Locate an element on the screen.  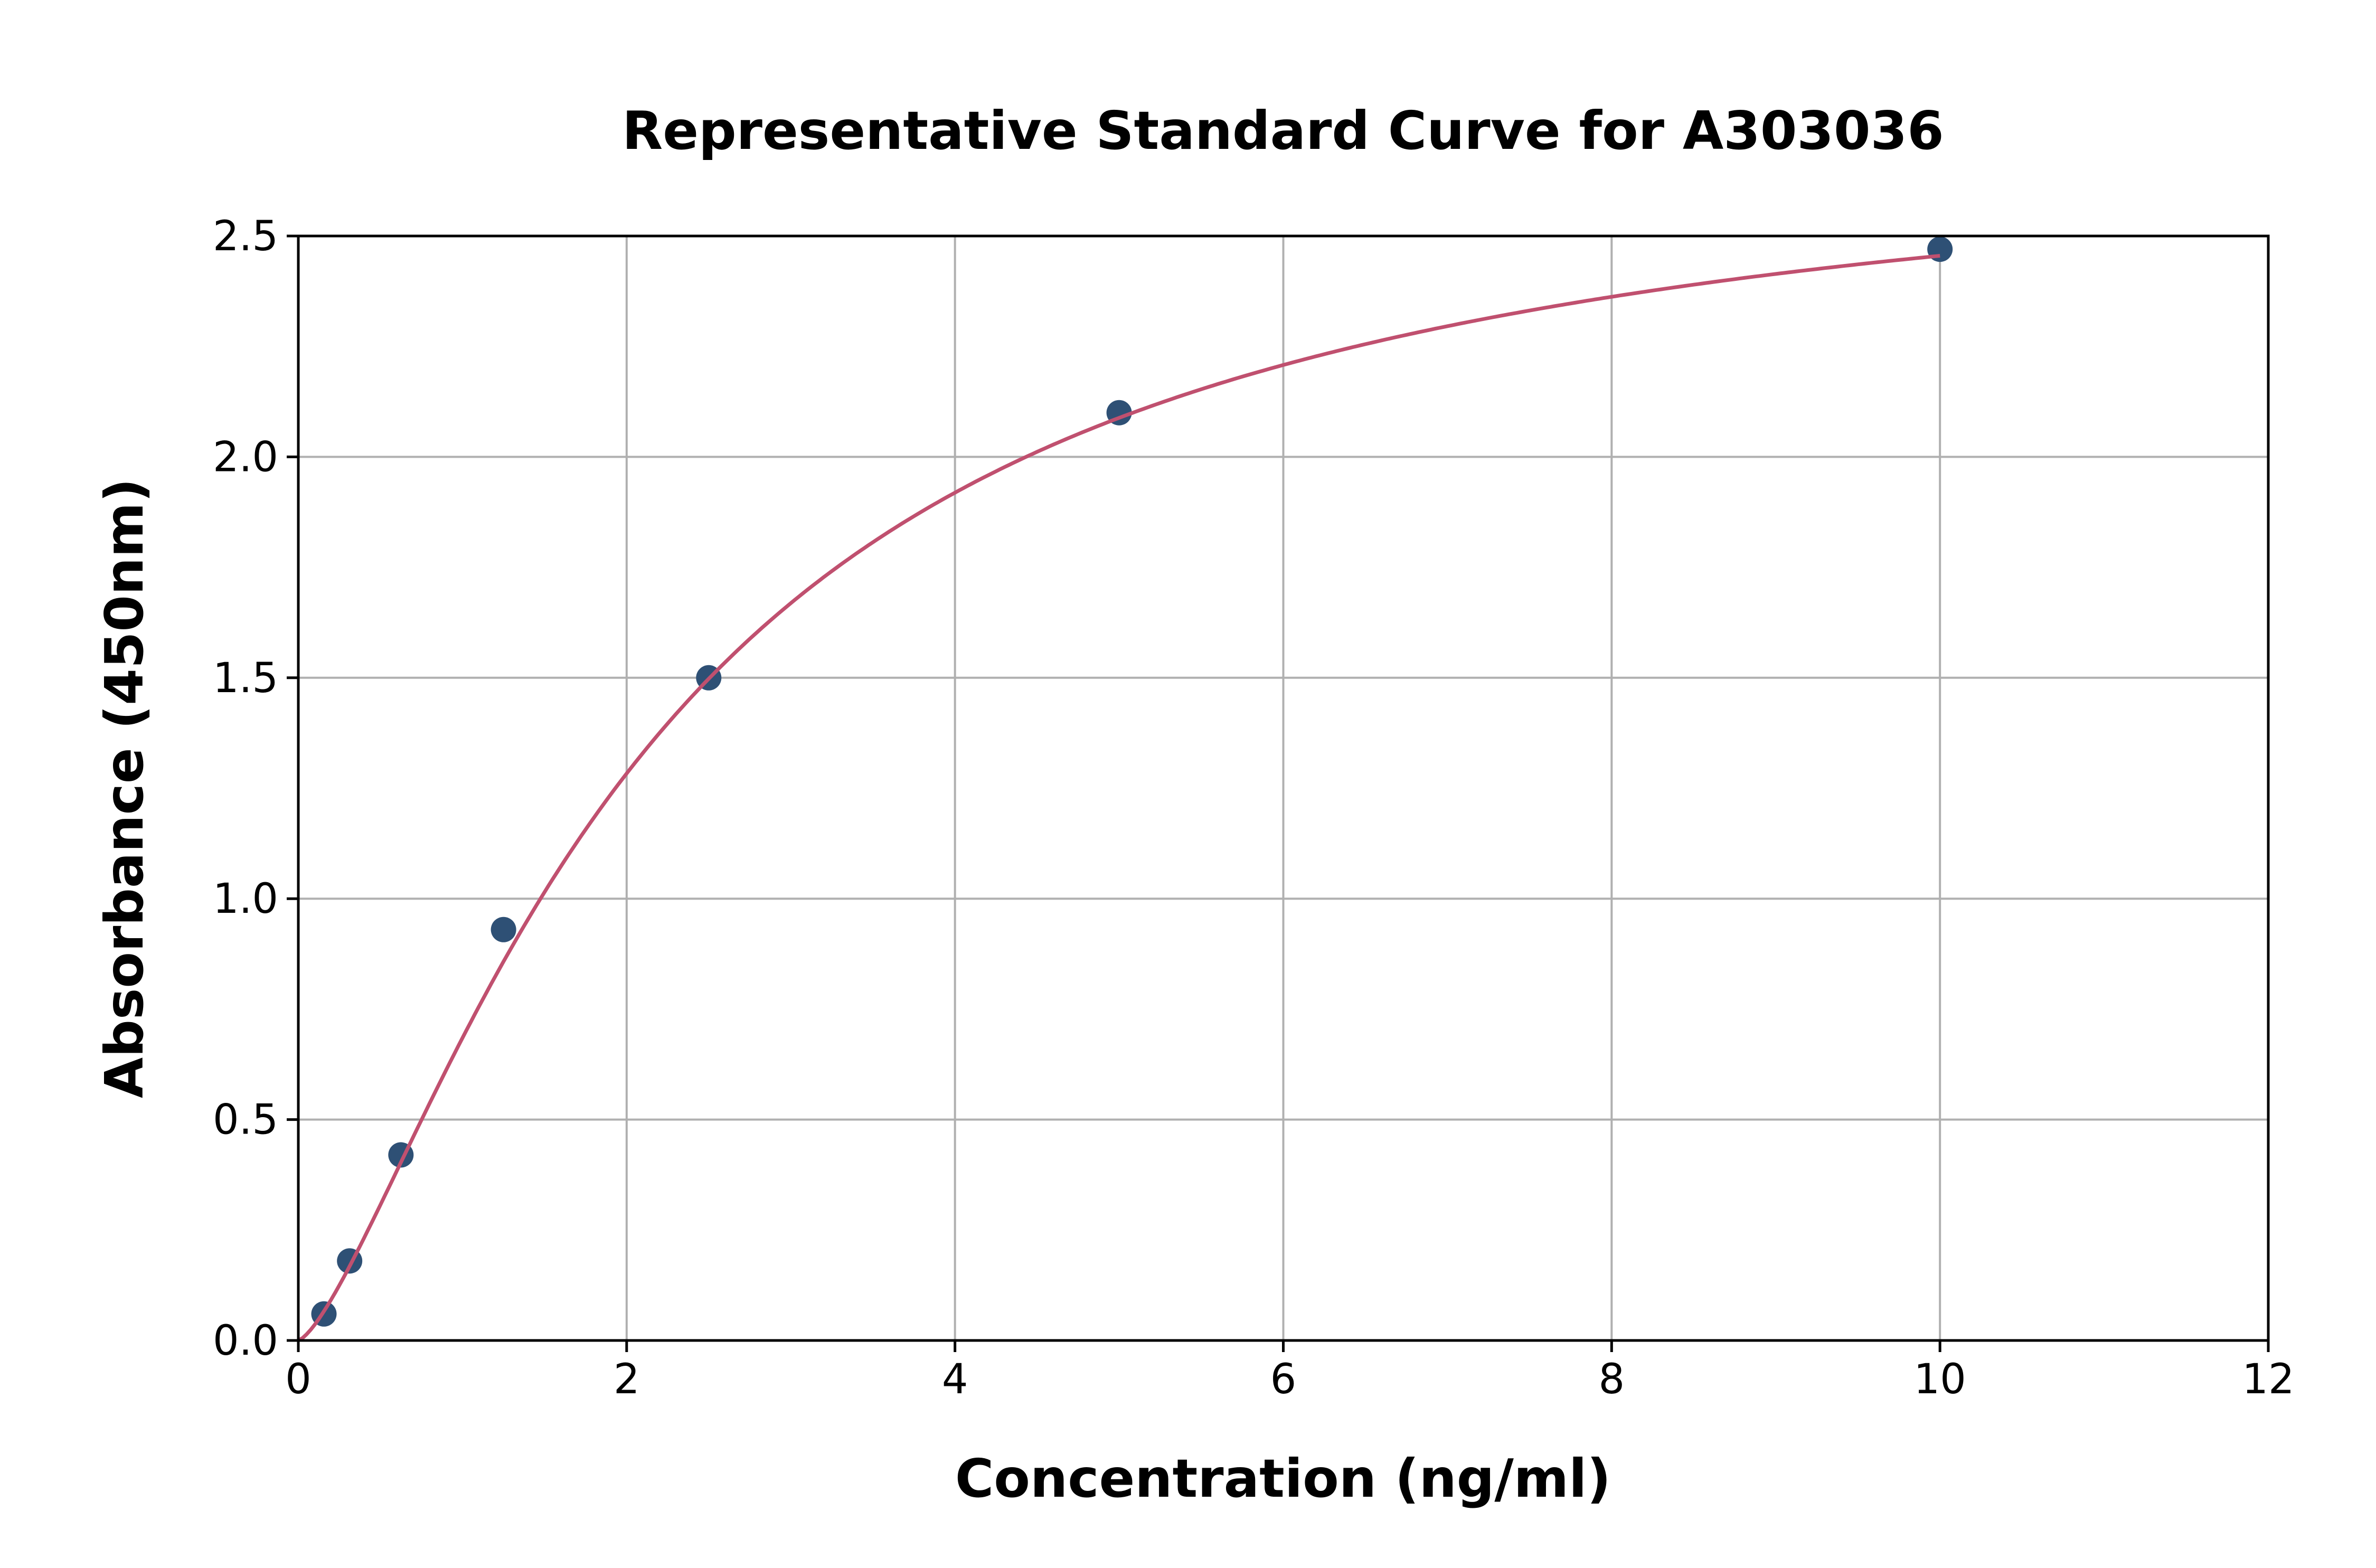
x-ticks: 0 2 4 6 8 10 12 is located at coordinates (1290, 1371).